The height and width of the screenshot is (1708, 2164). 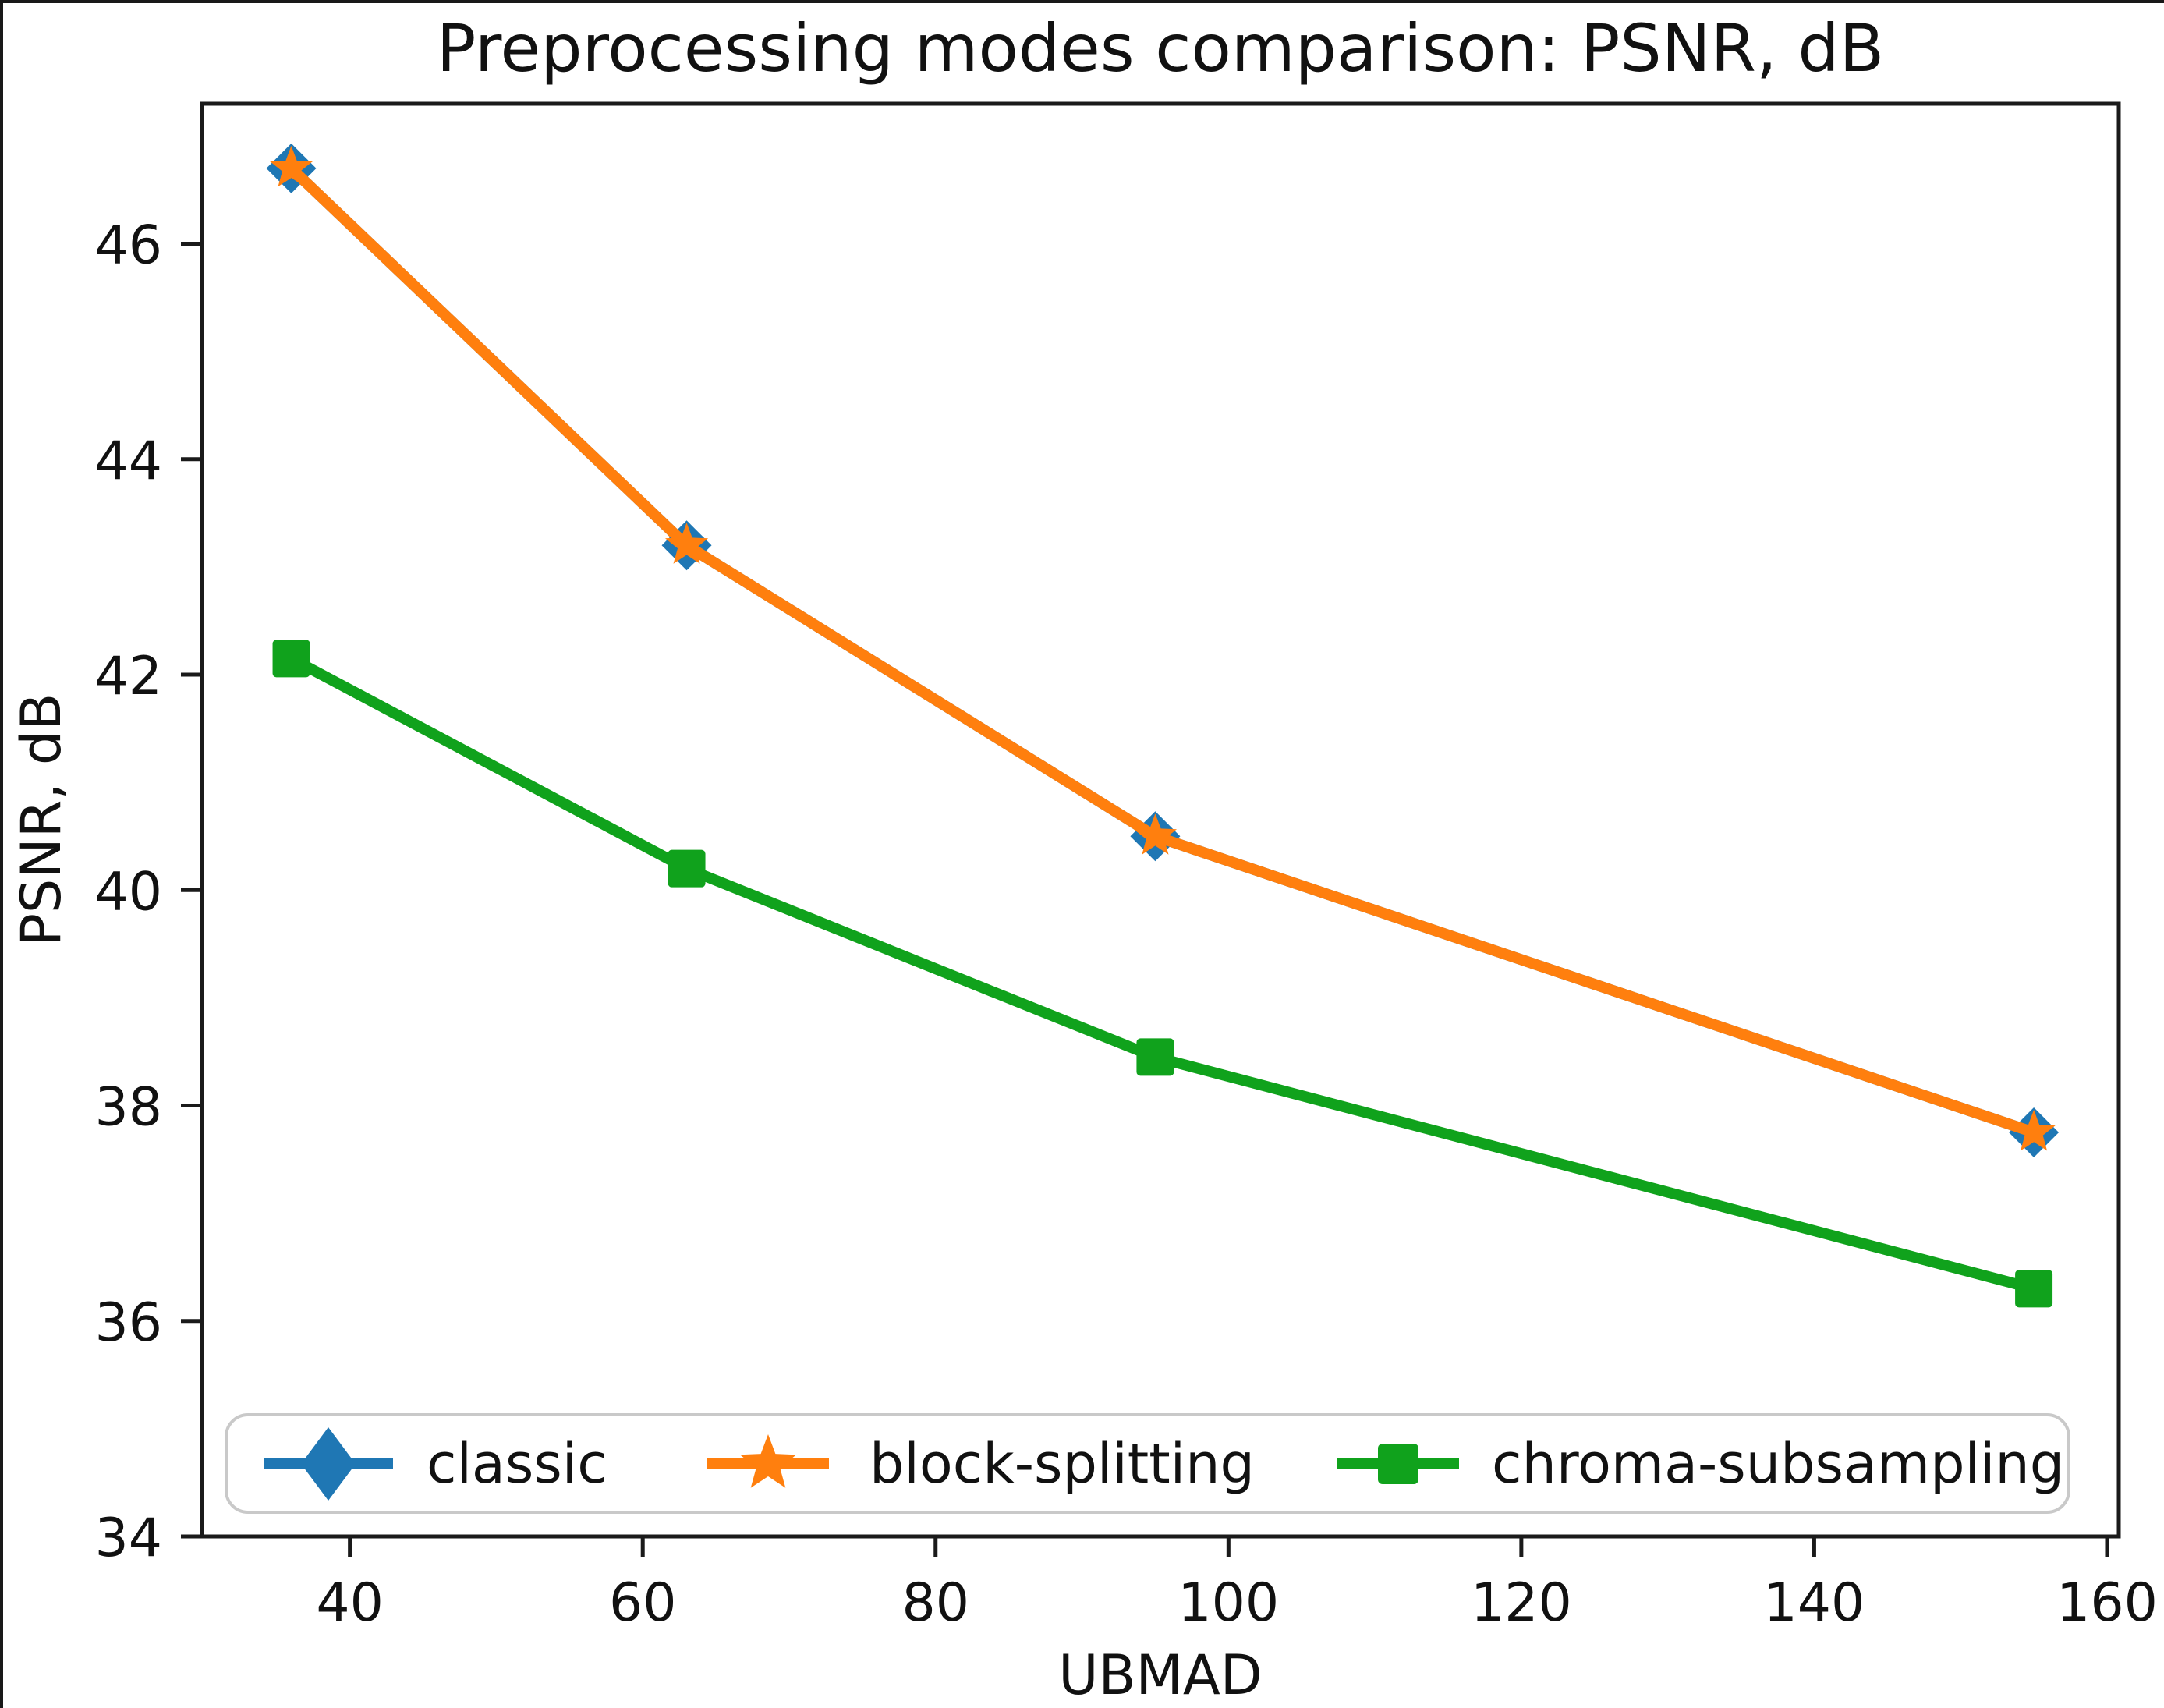 I want to click on x-tick-label-160: 160, so click(x=2107, y=1603).